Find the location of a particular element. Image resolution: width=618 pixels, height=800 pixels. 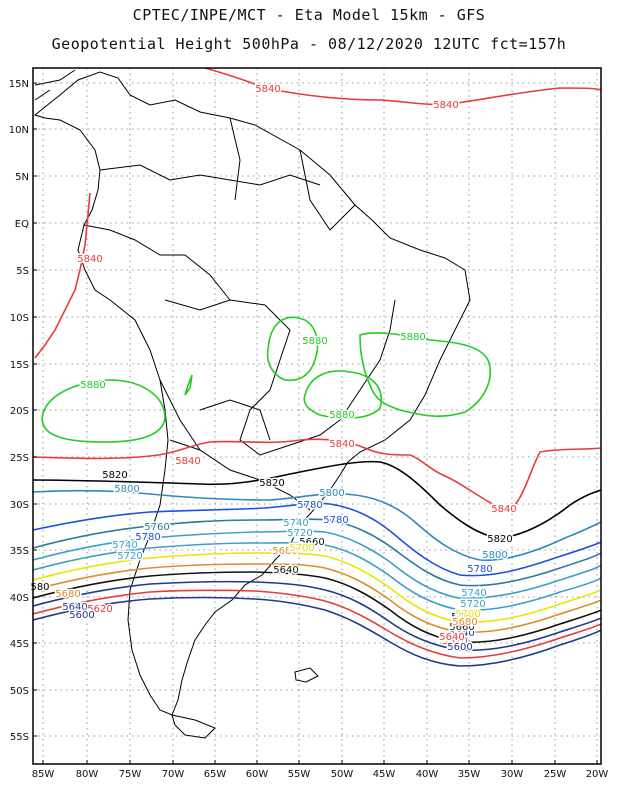

lat-label: EQ is located at coordinates (22, 224).